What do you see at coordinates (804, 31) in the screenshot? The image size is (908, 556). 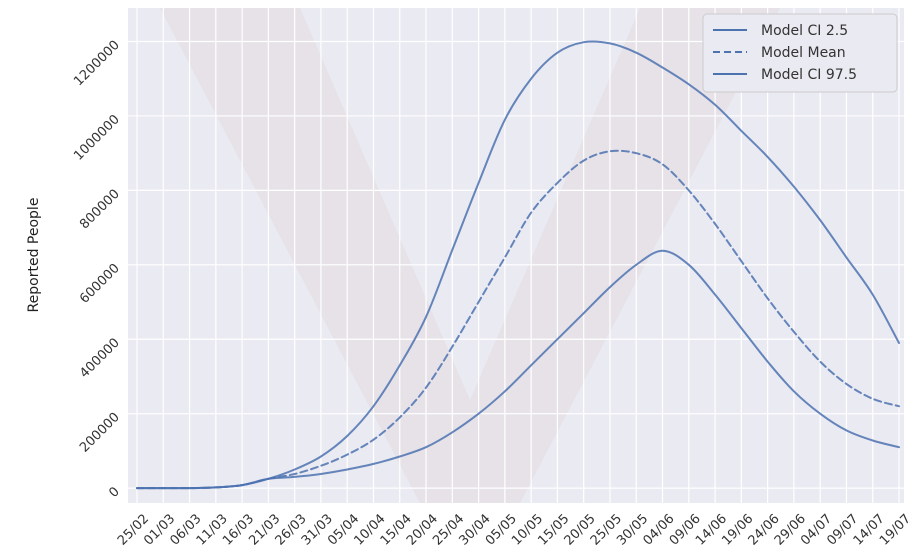 I see `legend-label-0: Model CI 2.5` at bounding box center [804, 31].